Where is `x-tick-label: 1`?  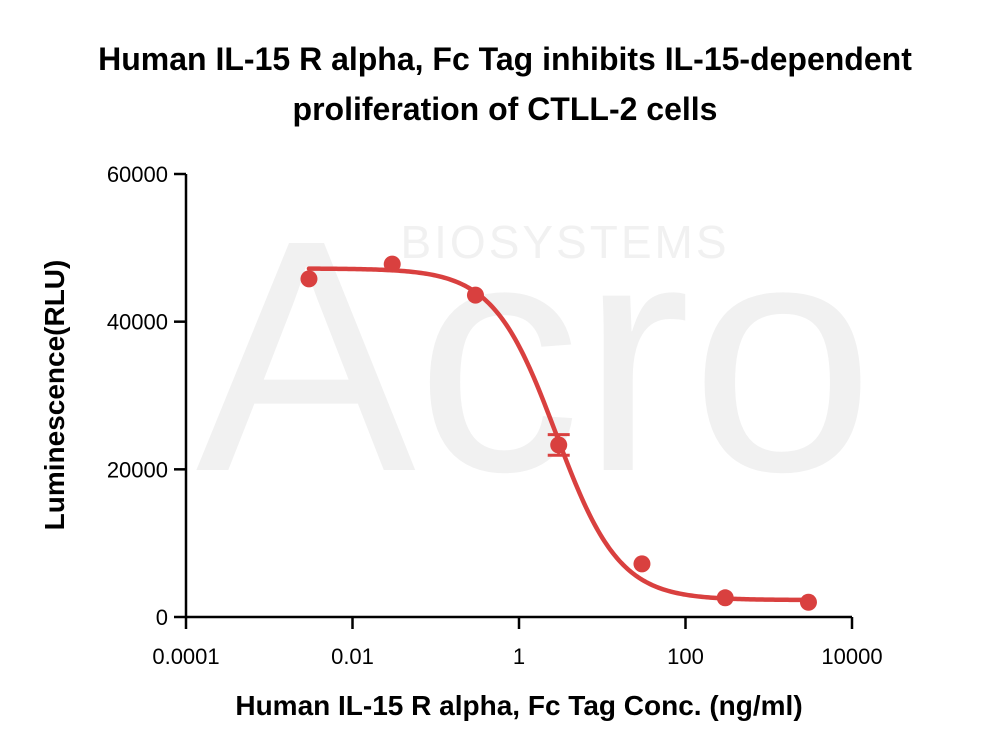
x-tick-label: 1 is located at coordinates (519, 656).